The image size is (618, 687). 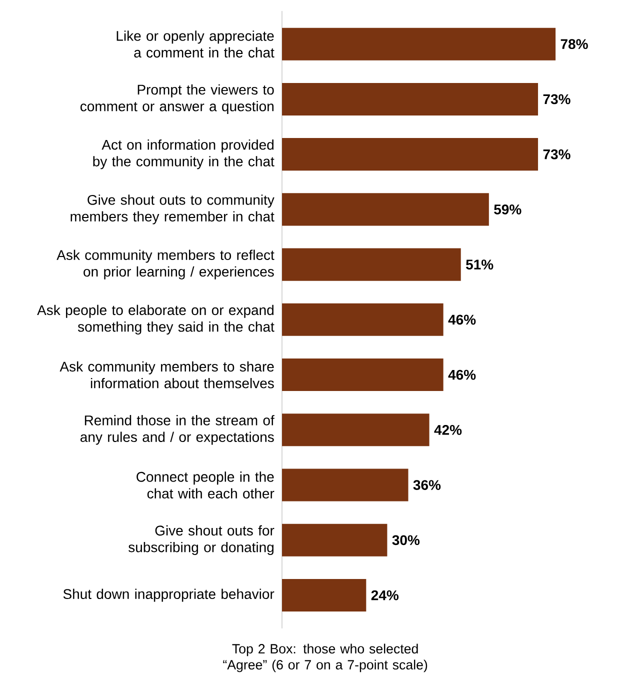 I want to click on y-tick-label: Connect people in the chat with each other, so click(x=205, y=485).